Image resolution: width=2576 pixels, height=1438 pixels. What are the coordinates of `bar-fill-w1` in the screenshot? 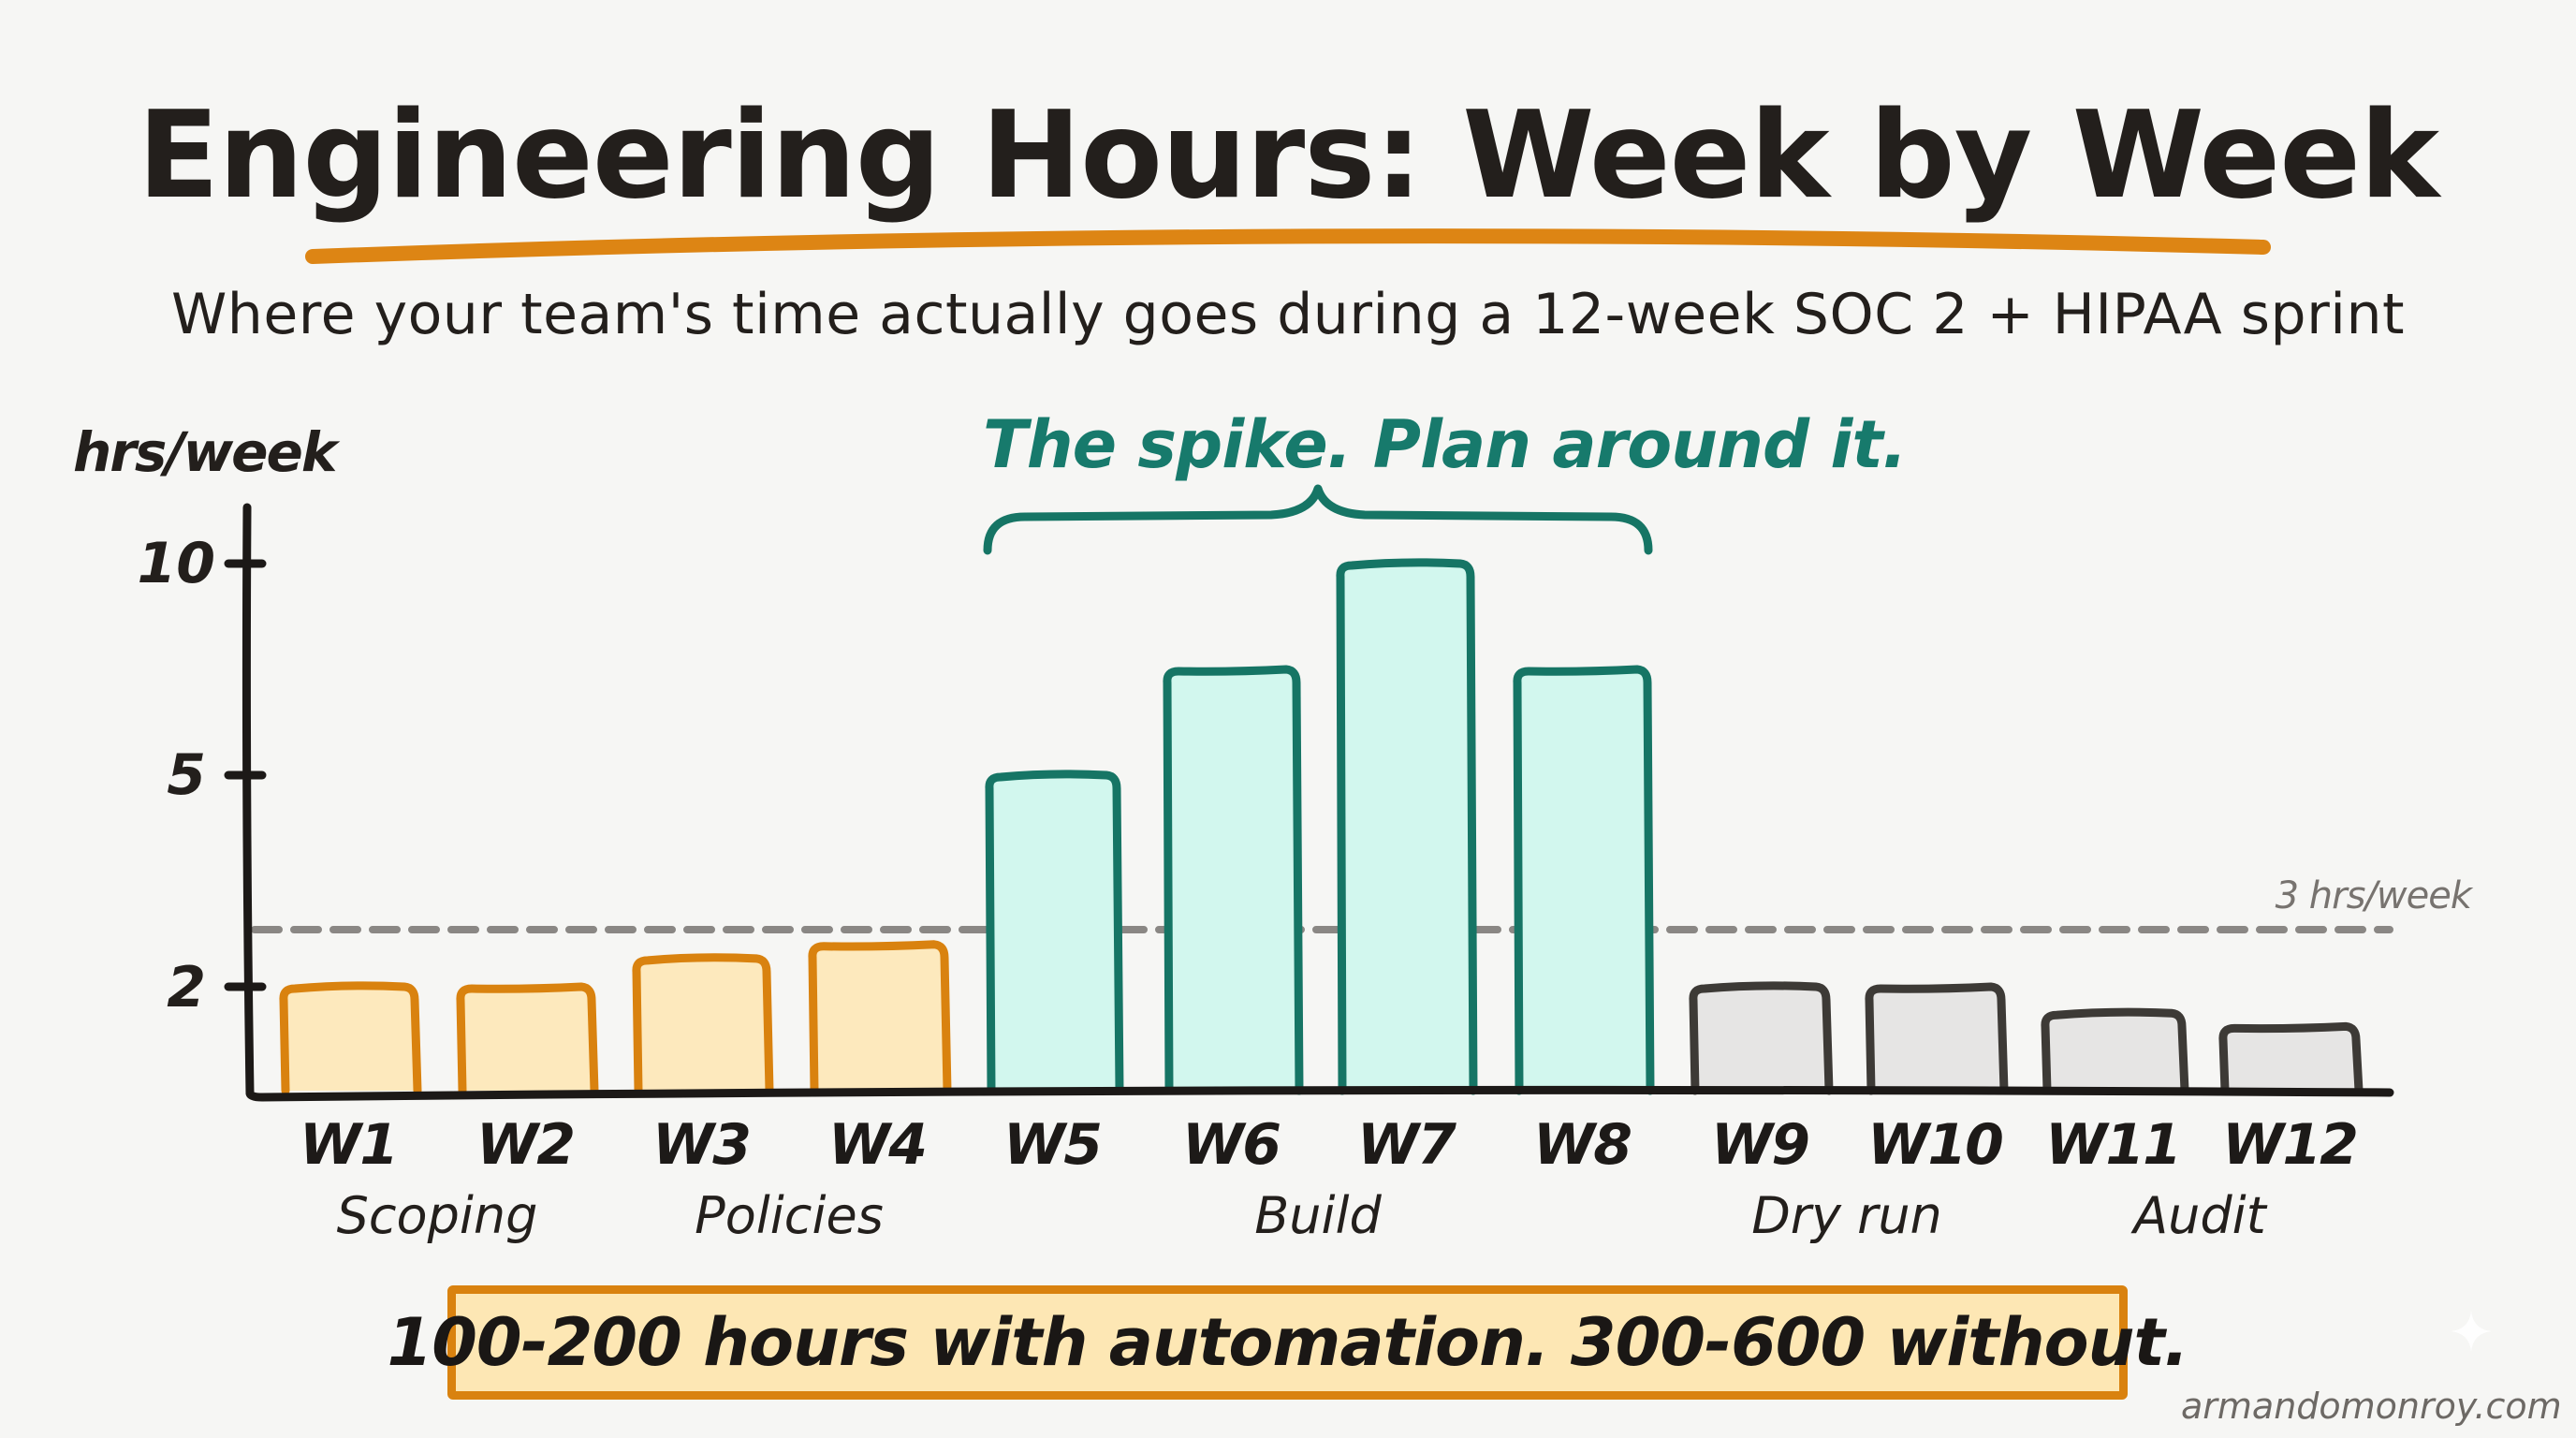 It's located at (350, 1038).